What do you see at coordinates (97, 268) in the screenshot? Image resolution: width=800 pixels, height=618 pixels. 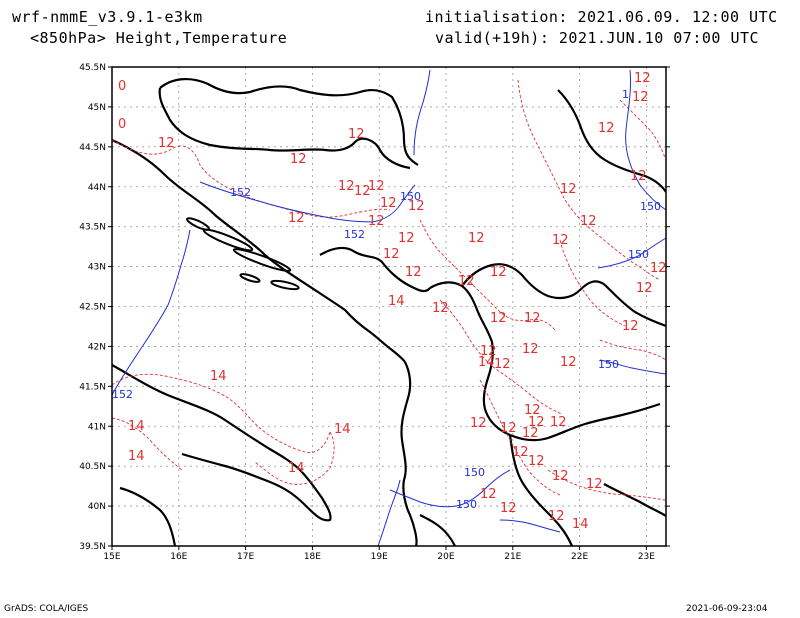 I see `lat-label: 43N` at bounding box center [97, 268].